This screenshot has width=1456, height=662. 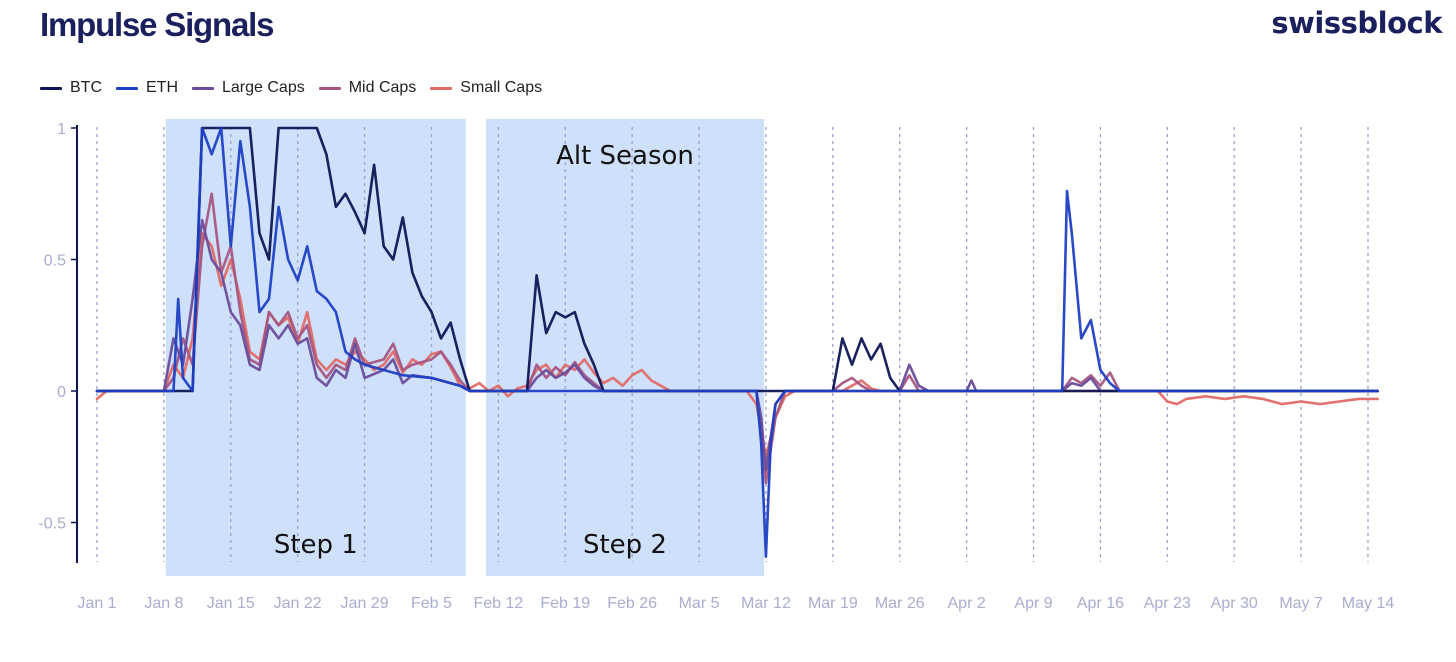 I want to click on x-tick-label-16: Apr 23, so click(x=1167, y=603).